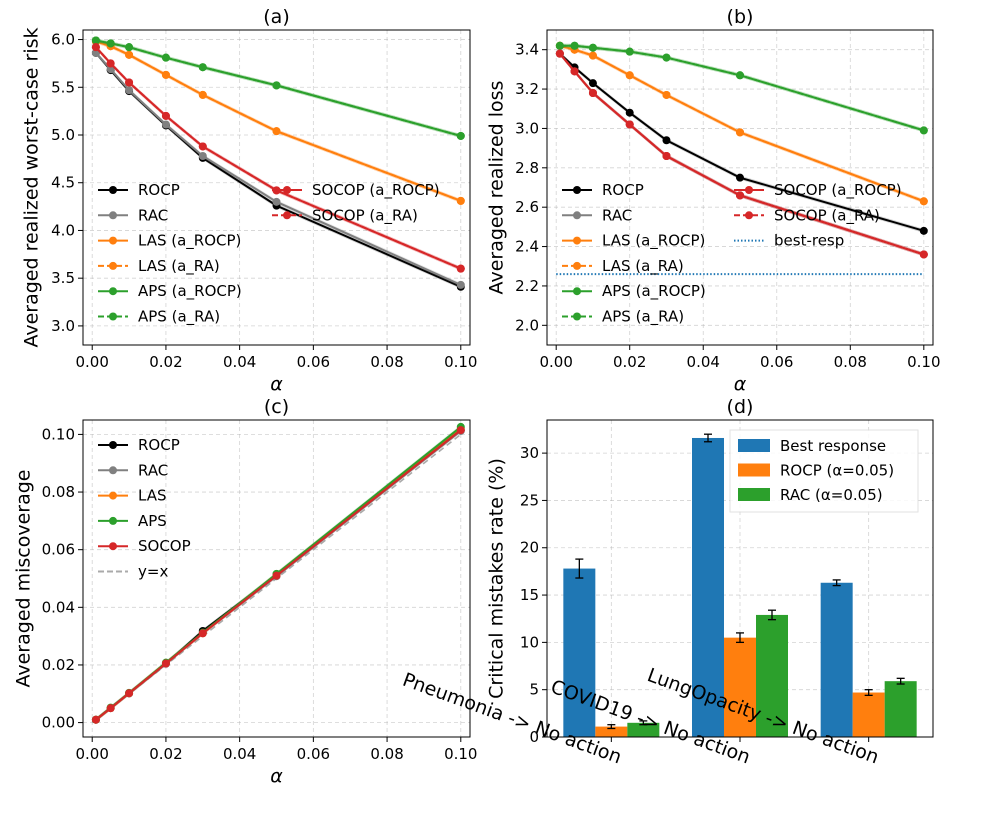 The width and height of the screenshot is (996, 833). I want to click on band-socop-a-rocp, so click(741, 154).